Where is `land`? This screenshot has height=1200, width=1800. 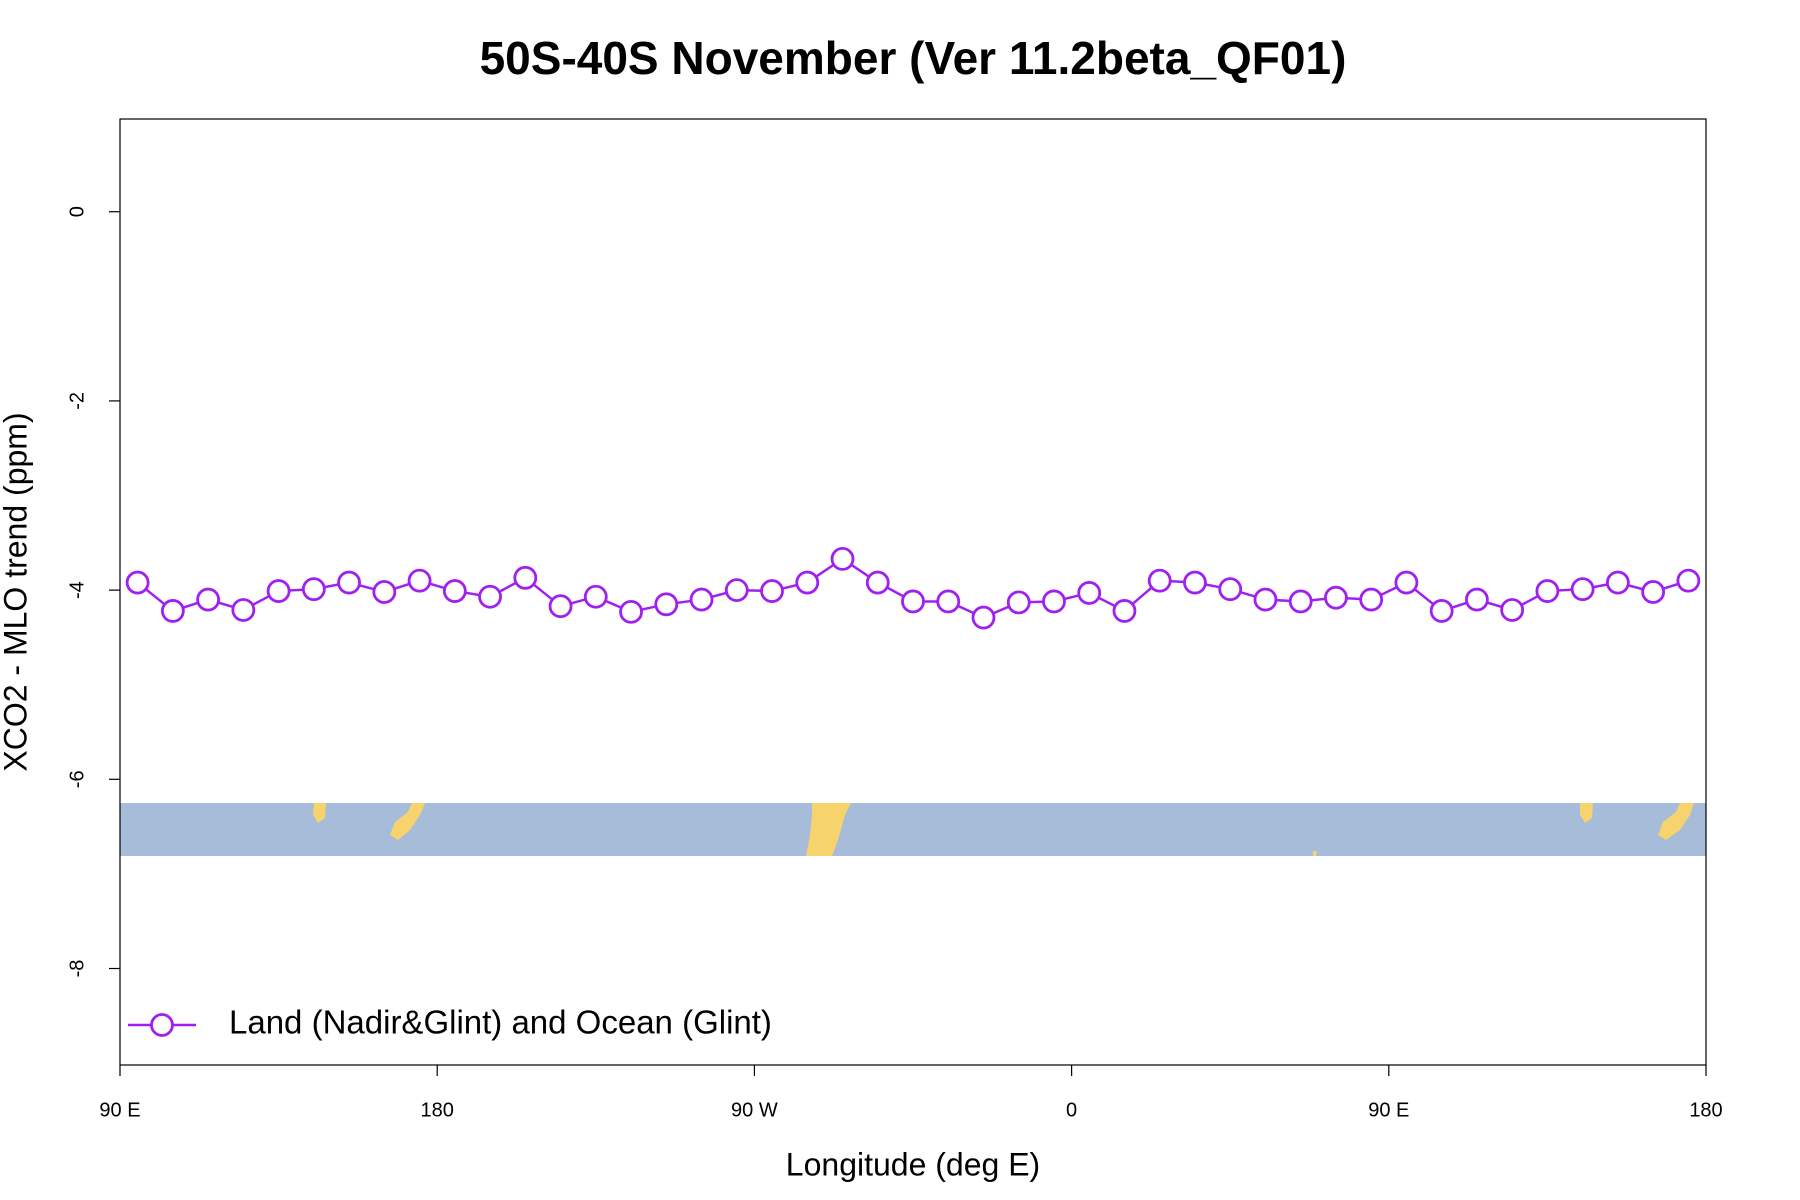
land is located at coordinates (1003, 829).